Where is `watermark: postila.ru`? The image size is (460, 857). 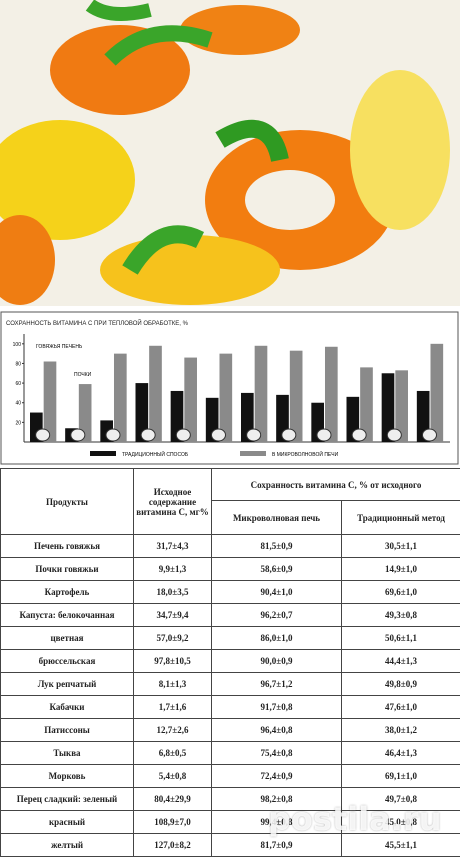 watermark: postila.ru is located at coordinates (355, 819).